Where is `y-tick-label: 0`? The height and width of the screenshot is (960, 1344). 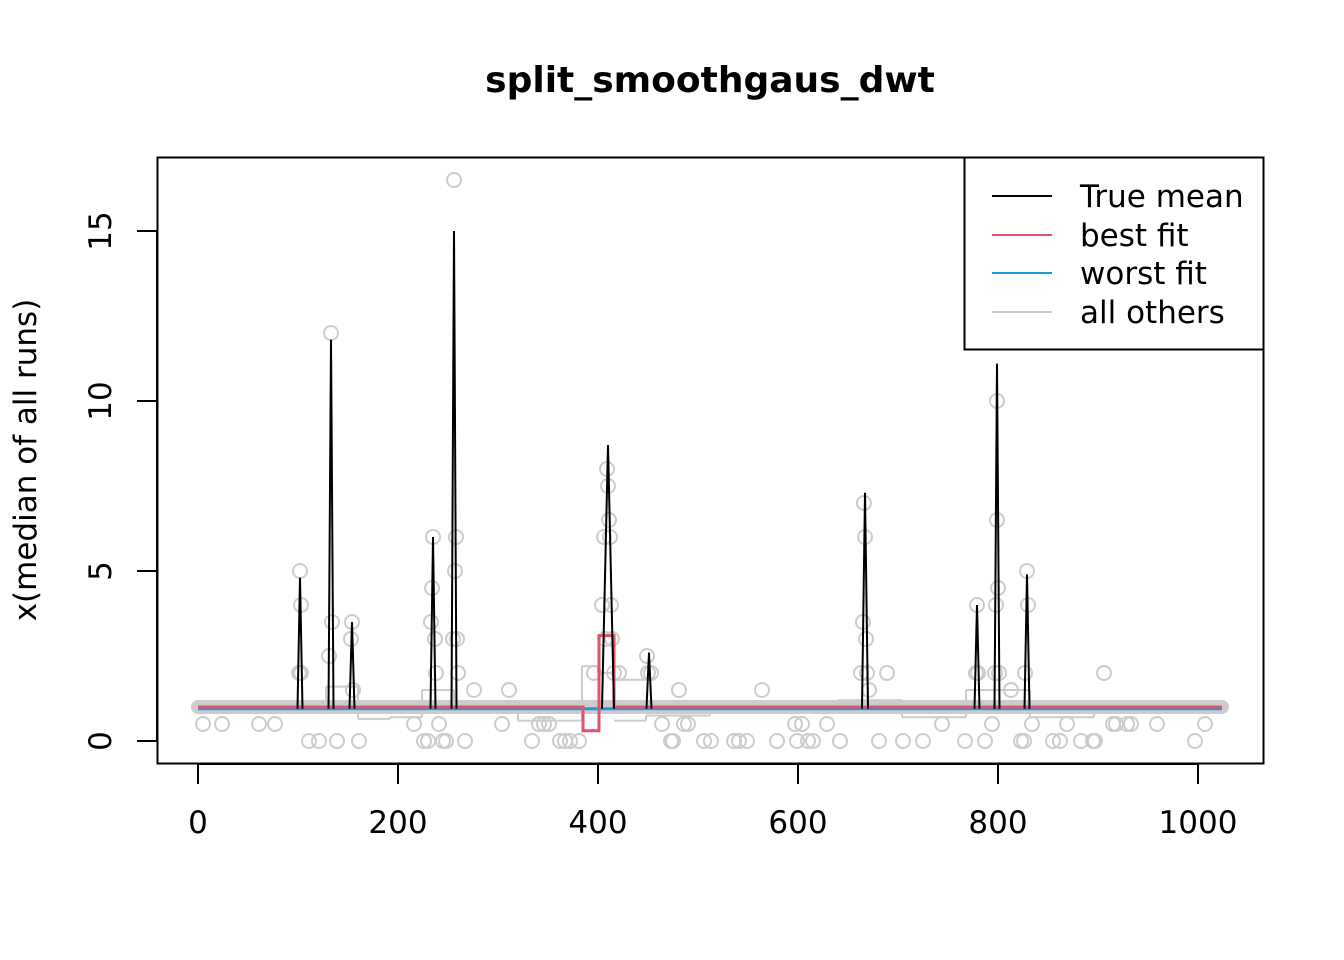
y-tick-label: 0 is located at coordinates (101, 741).